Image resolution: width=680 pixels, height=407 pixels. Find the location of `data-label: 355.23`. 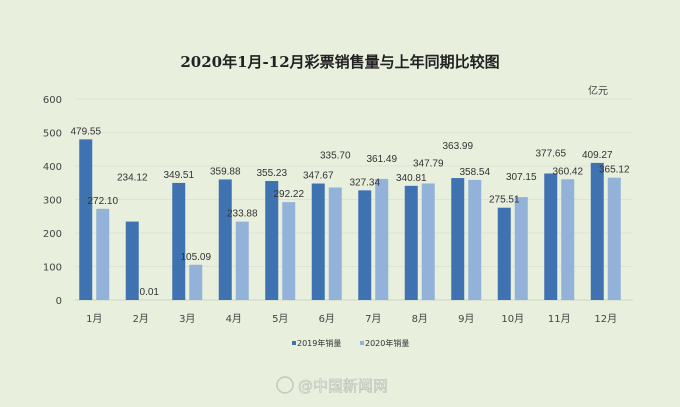

data-label: 355.23 is located at coordinates (271, 173).